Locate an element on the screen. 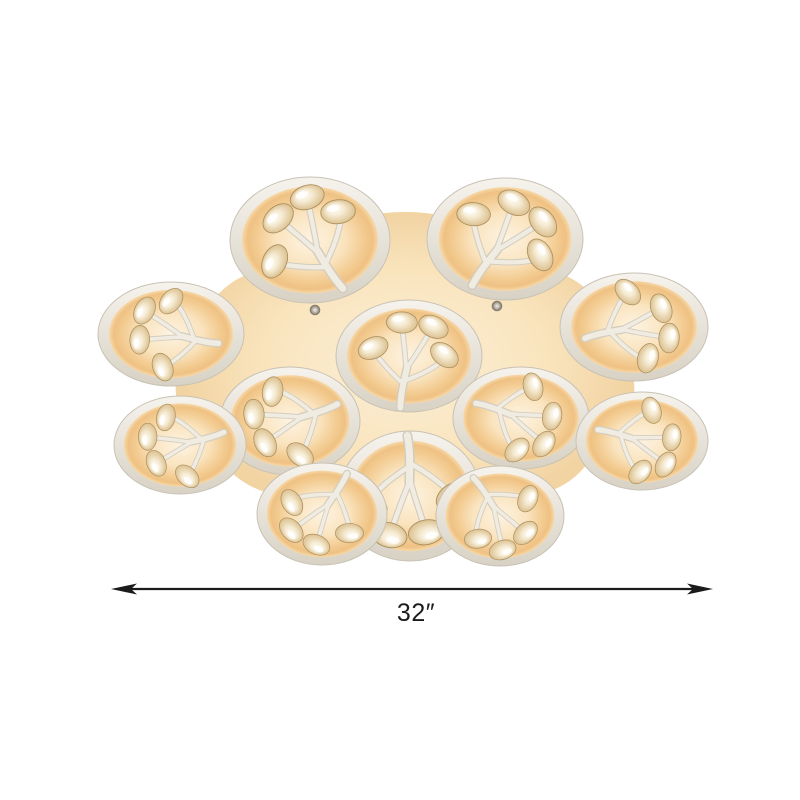 This screenshot has width=800, height=800. light-ring-mid-left is located at coordinates (290, 421).